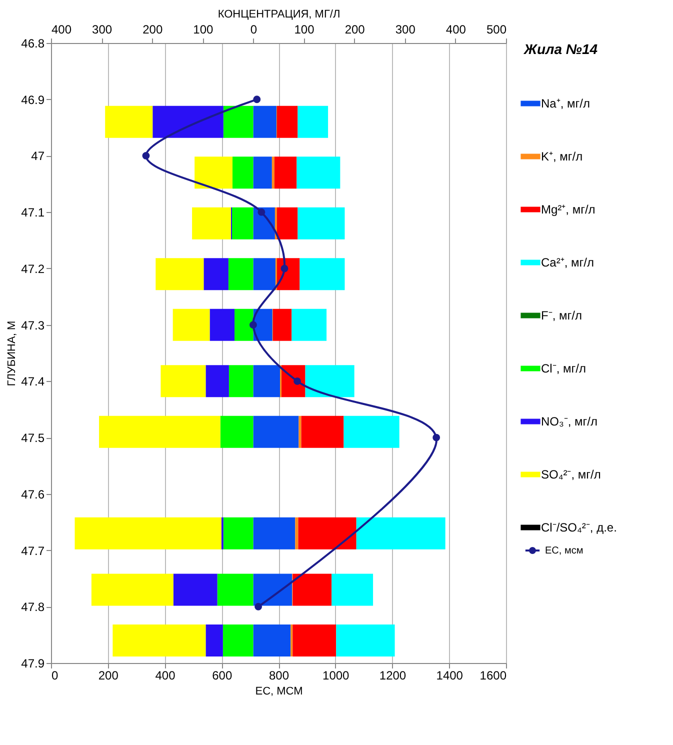 The image size is (673, 745). Describe the element at coordinates (254, 29) in the screenshot. I see `x2-tick-label: 0` at that location.